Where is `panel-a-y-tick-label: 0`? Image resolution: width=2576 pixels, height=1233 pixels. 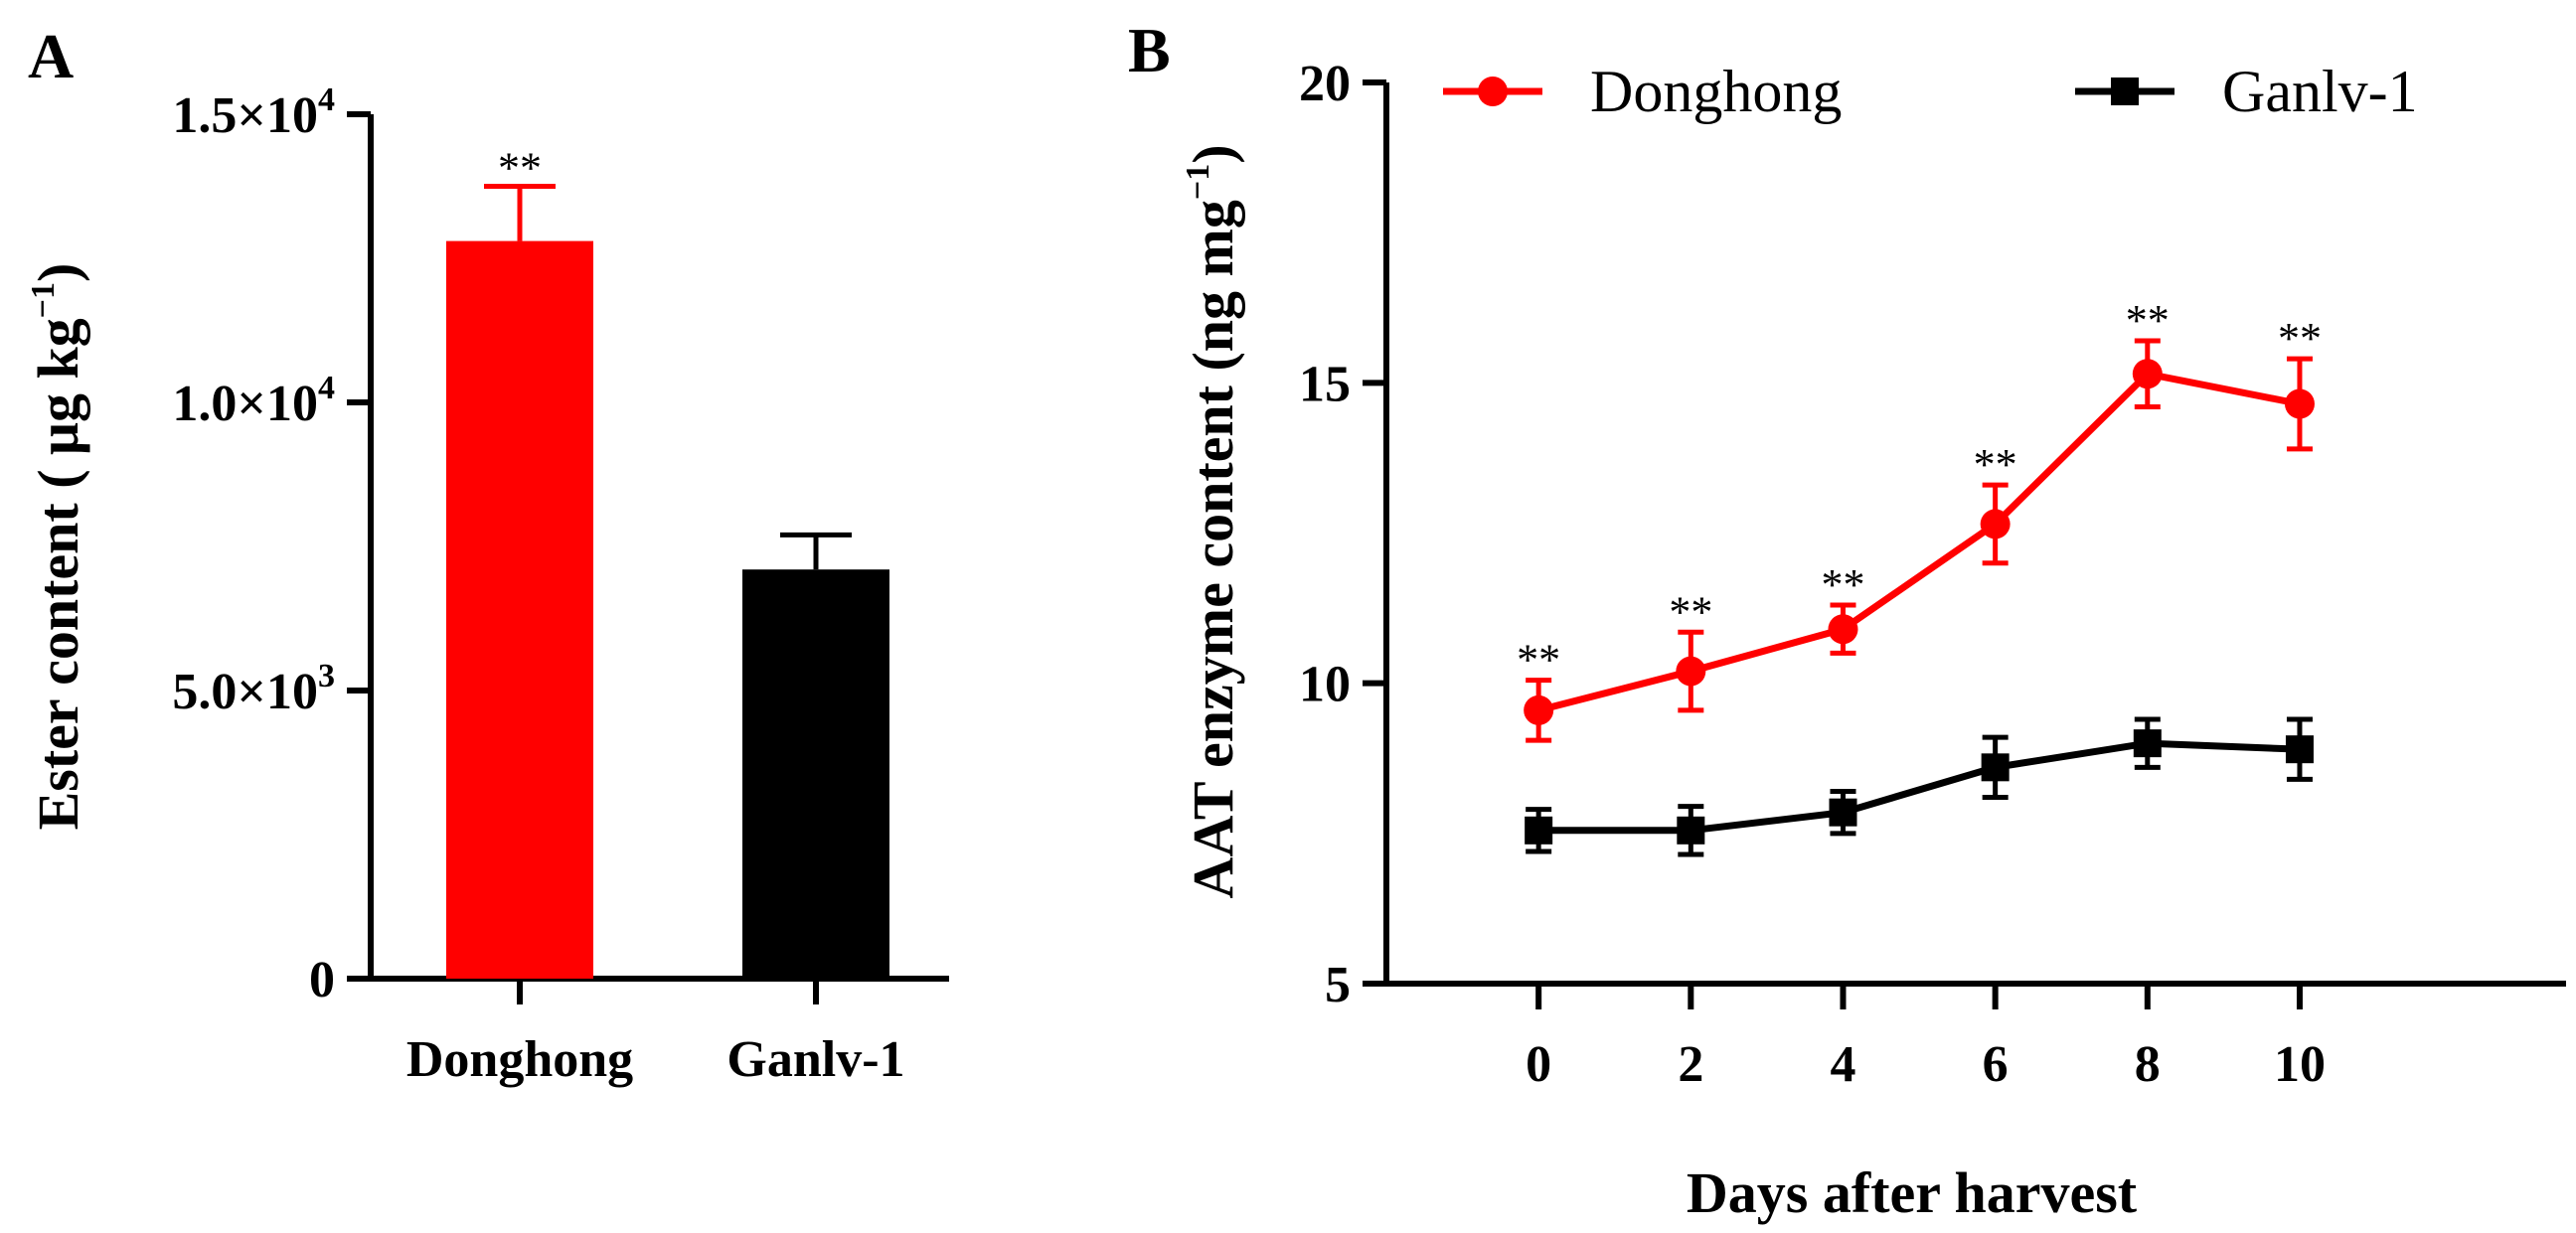
panel-a-y-tick-label: 0 is located at coordinates (322, 980).